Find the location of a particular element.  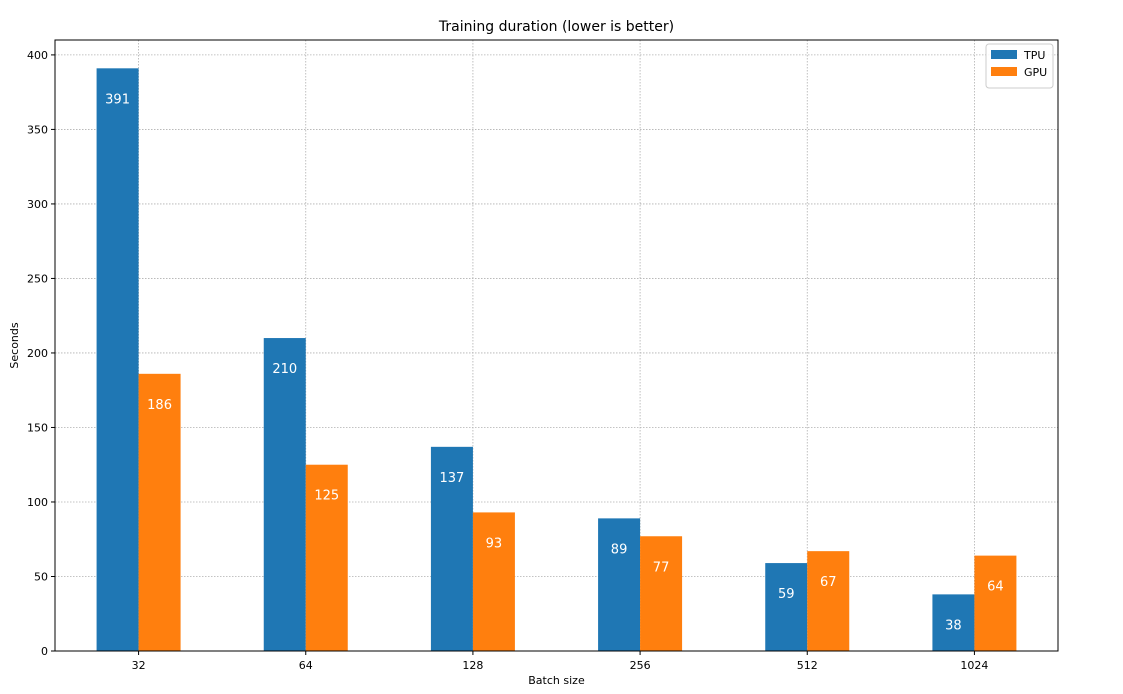

x-tick-label: 32 is located at coordinates (139, 665).